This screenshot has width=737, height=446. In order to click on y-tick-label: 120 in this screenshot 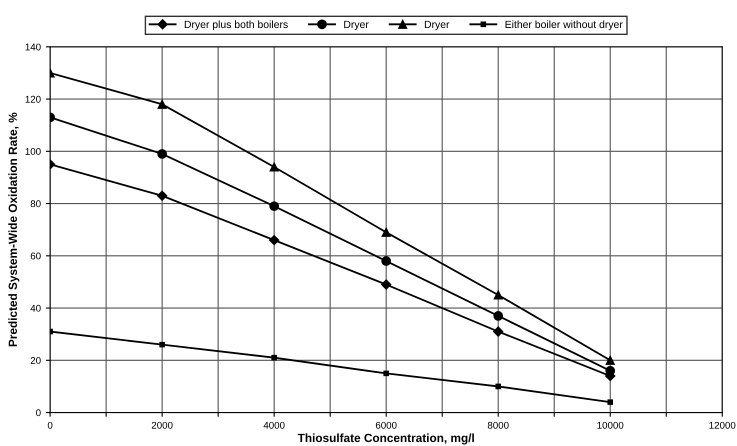, I will do `click(33, 99)`.